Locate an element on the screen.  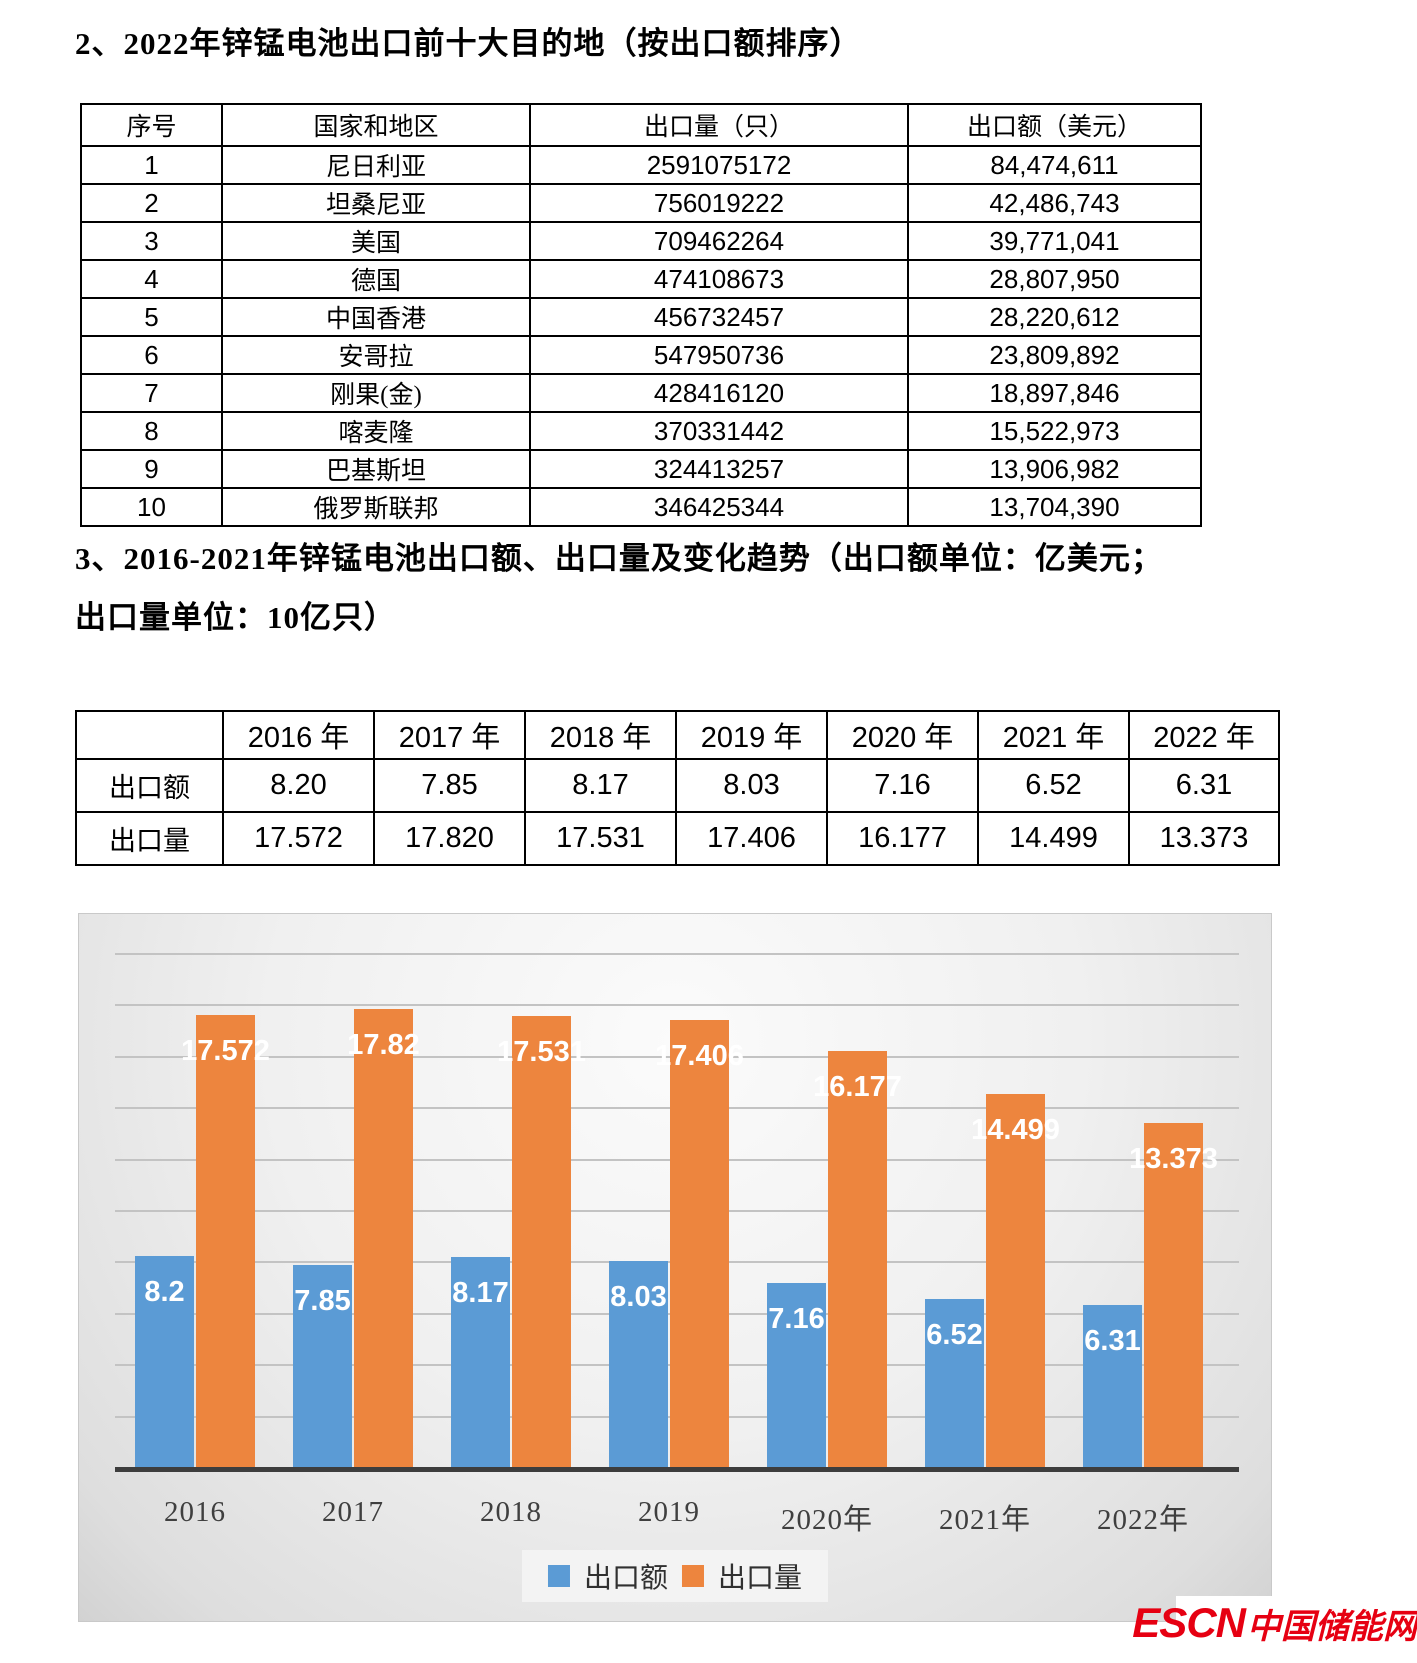
bar-label: 13.373 is located at coordinates (1173, 1159).